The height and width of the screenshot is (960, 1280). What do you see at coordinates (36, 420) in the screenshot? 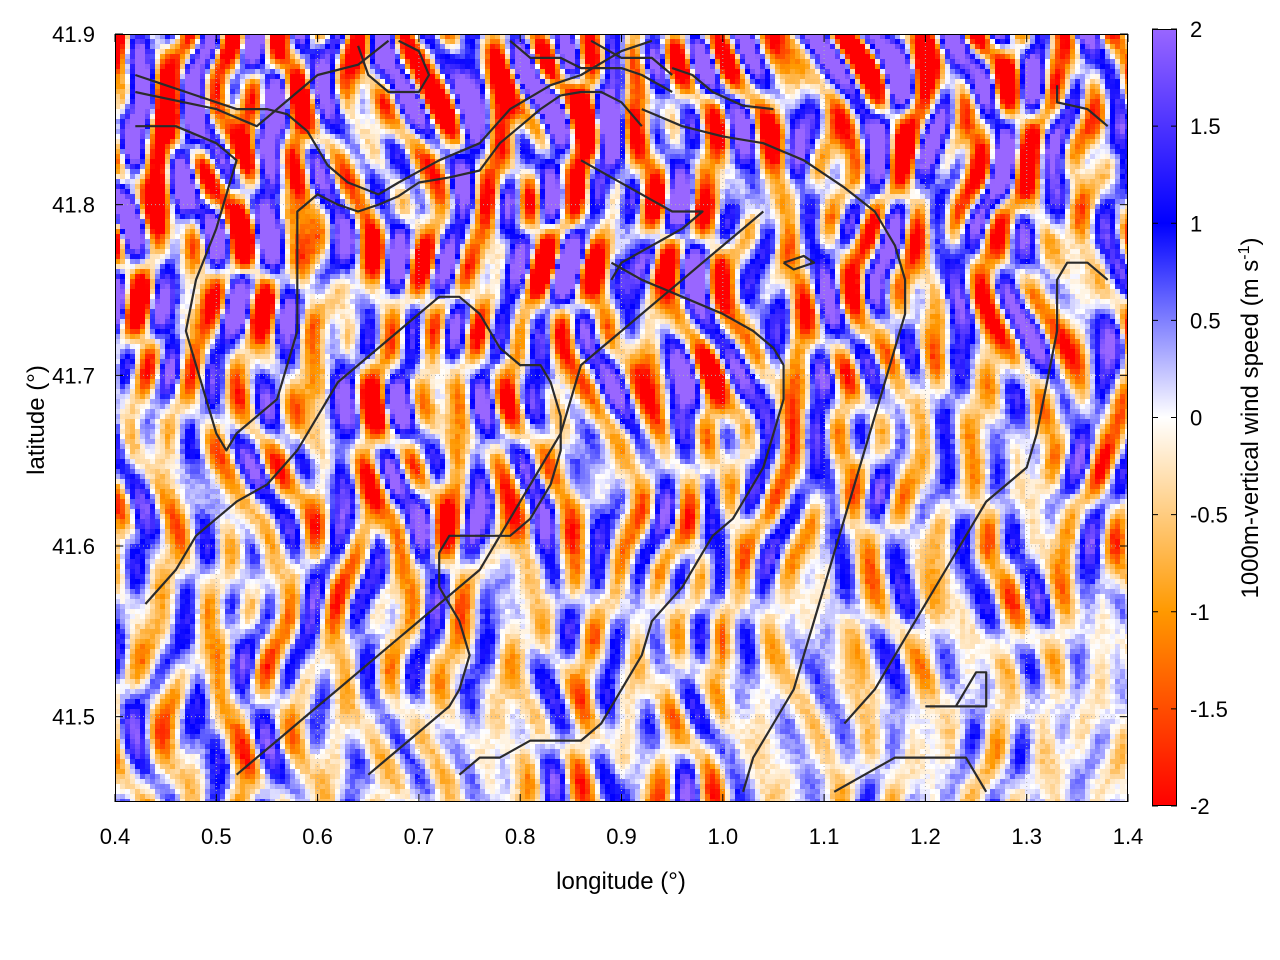
I see `y-axis-title: latitude (°)` at bounding box center [36, 420].